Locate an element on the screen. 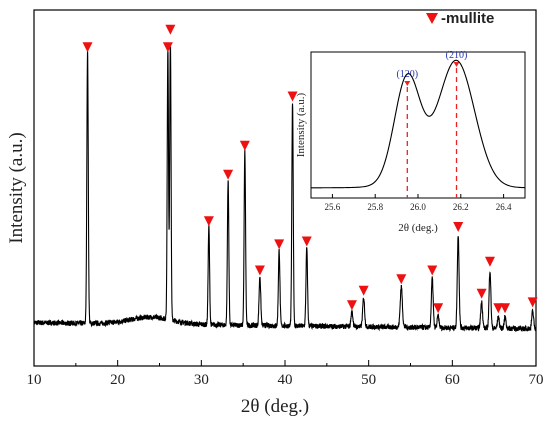  inset-x-tick-label: 26.4 is located at coordinates (504, 207).